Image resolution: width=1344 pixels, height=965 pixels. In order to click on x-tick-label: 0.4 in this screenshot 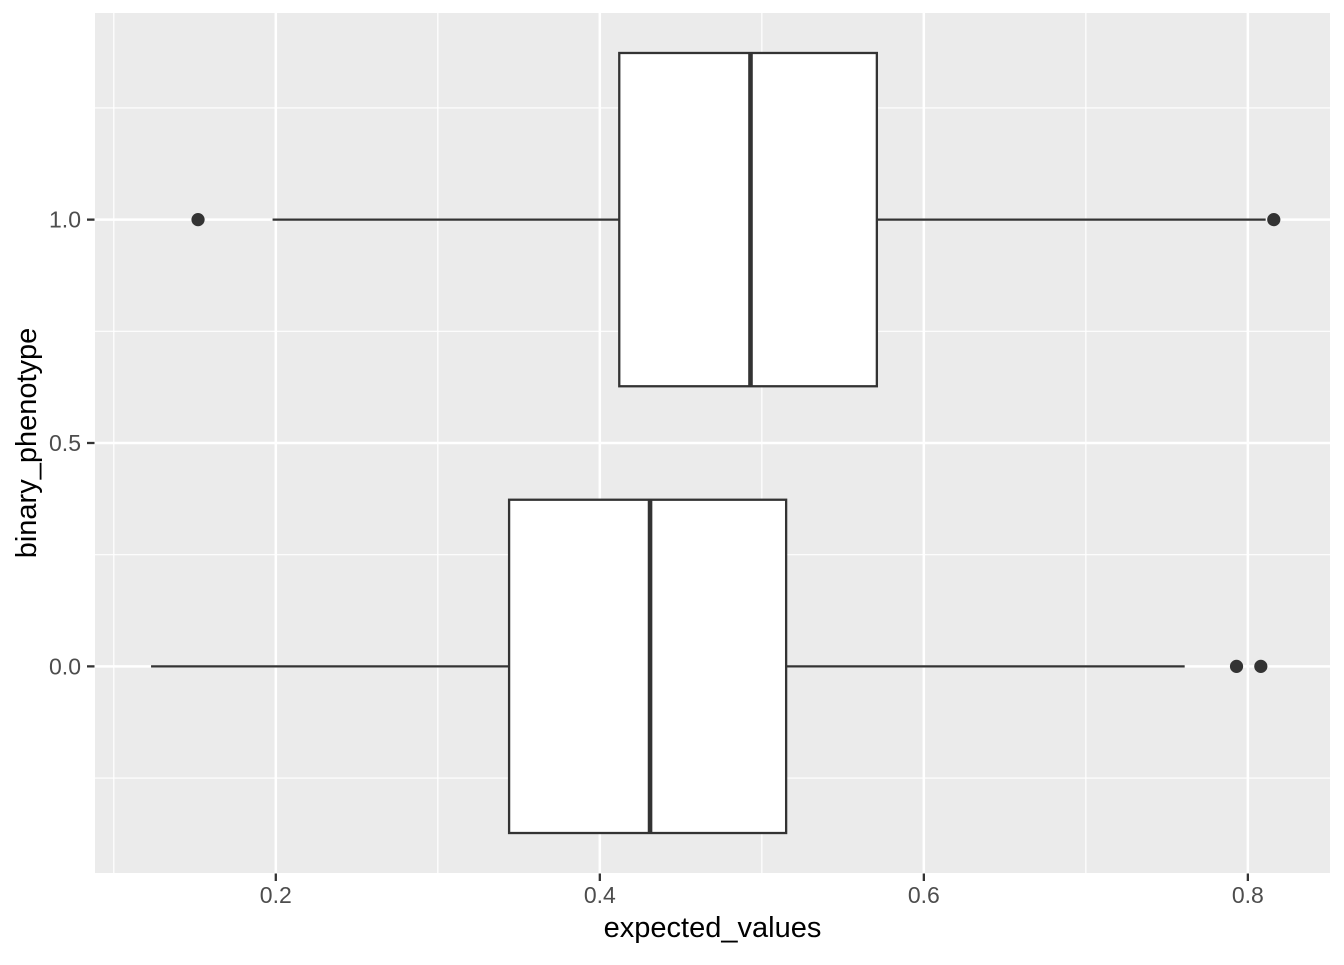, I will do `click(600, 895)`.